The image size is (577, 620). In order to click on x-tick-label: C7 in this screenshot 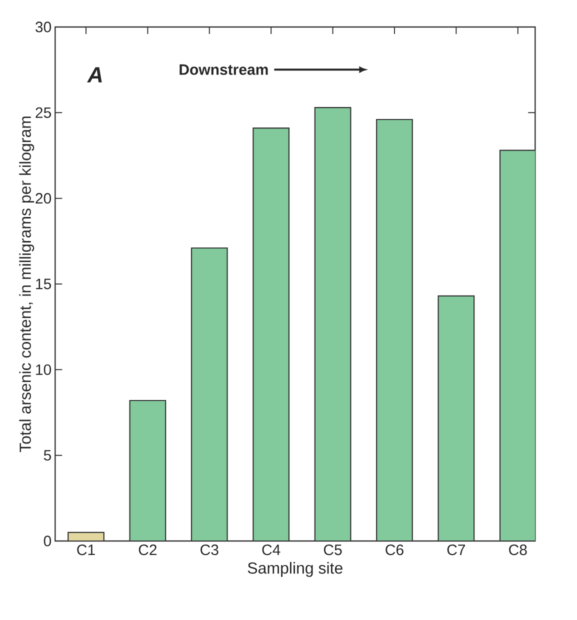, I will do `click(456, 550)`.